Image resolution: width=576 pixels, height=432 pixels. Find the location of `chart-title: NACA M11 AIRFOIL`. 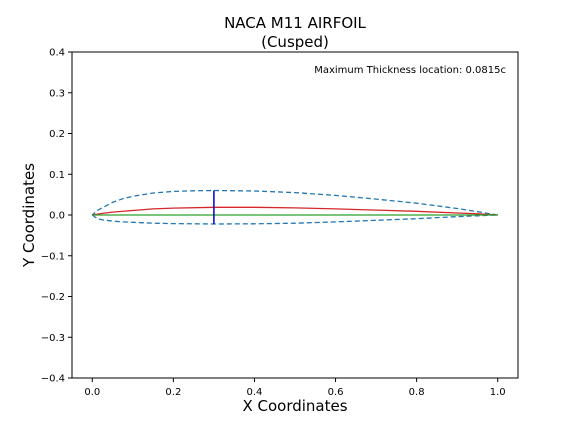

chart-title: NACA M11 AIRFOIL is located at coordinates (295, 23).